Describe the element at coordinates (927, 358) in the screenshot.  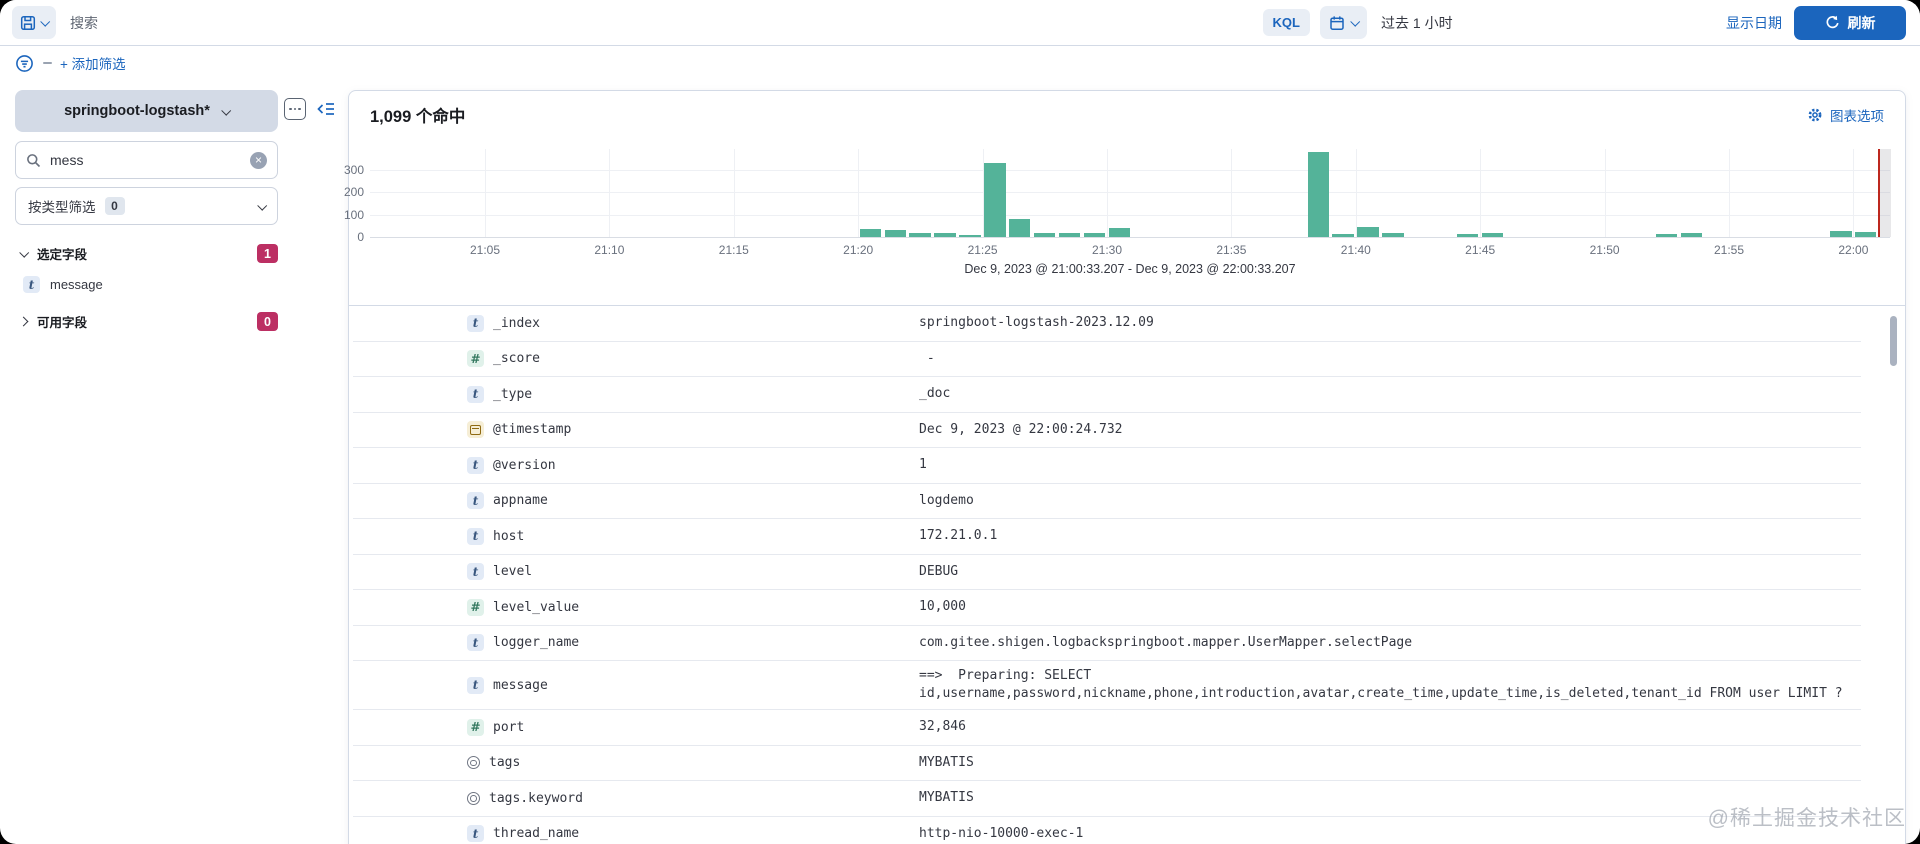
I see `field-value: -` at that location.